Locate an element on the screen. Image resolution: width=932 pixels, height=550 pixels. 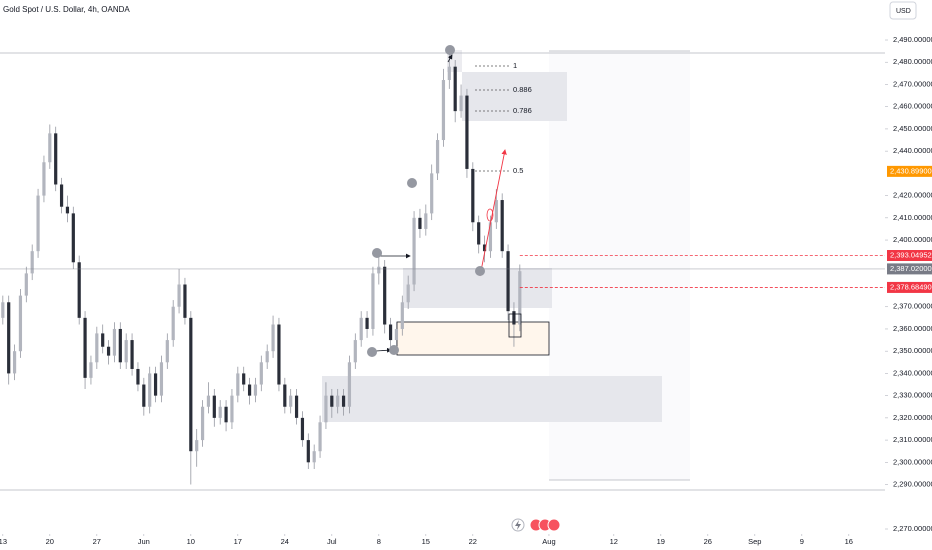
highlight is located at coordinates (490, 215).